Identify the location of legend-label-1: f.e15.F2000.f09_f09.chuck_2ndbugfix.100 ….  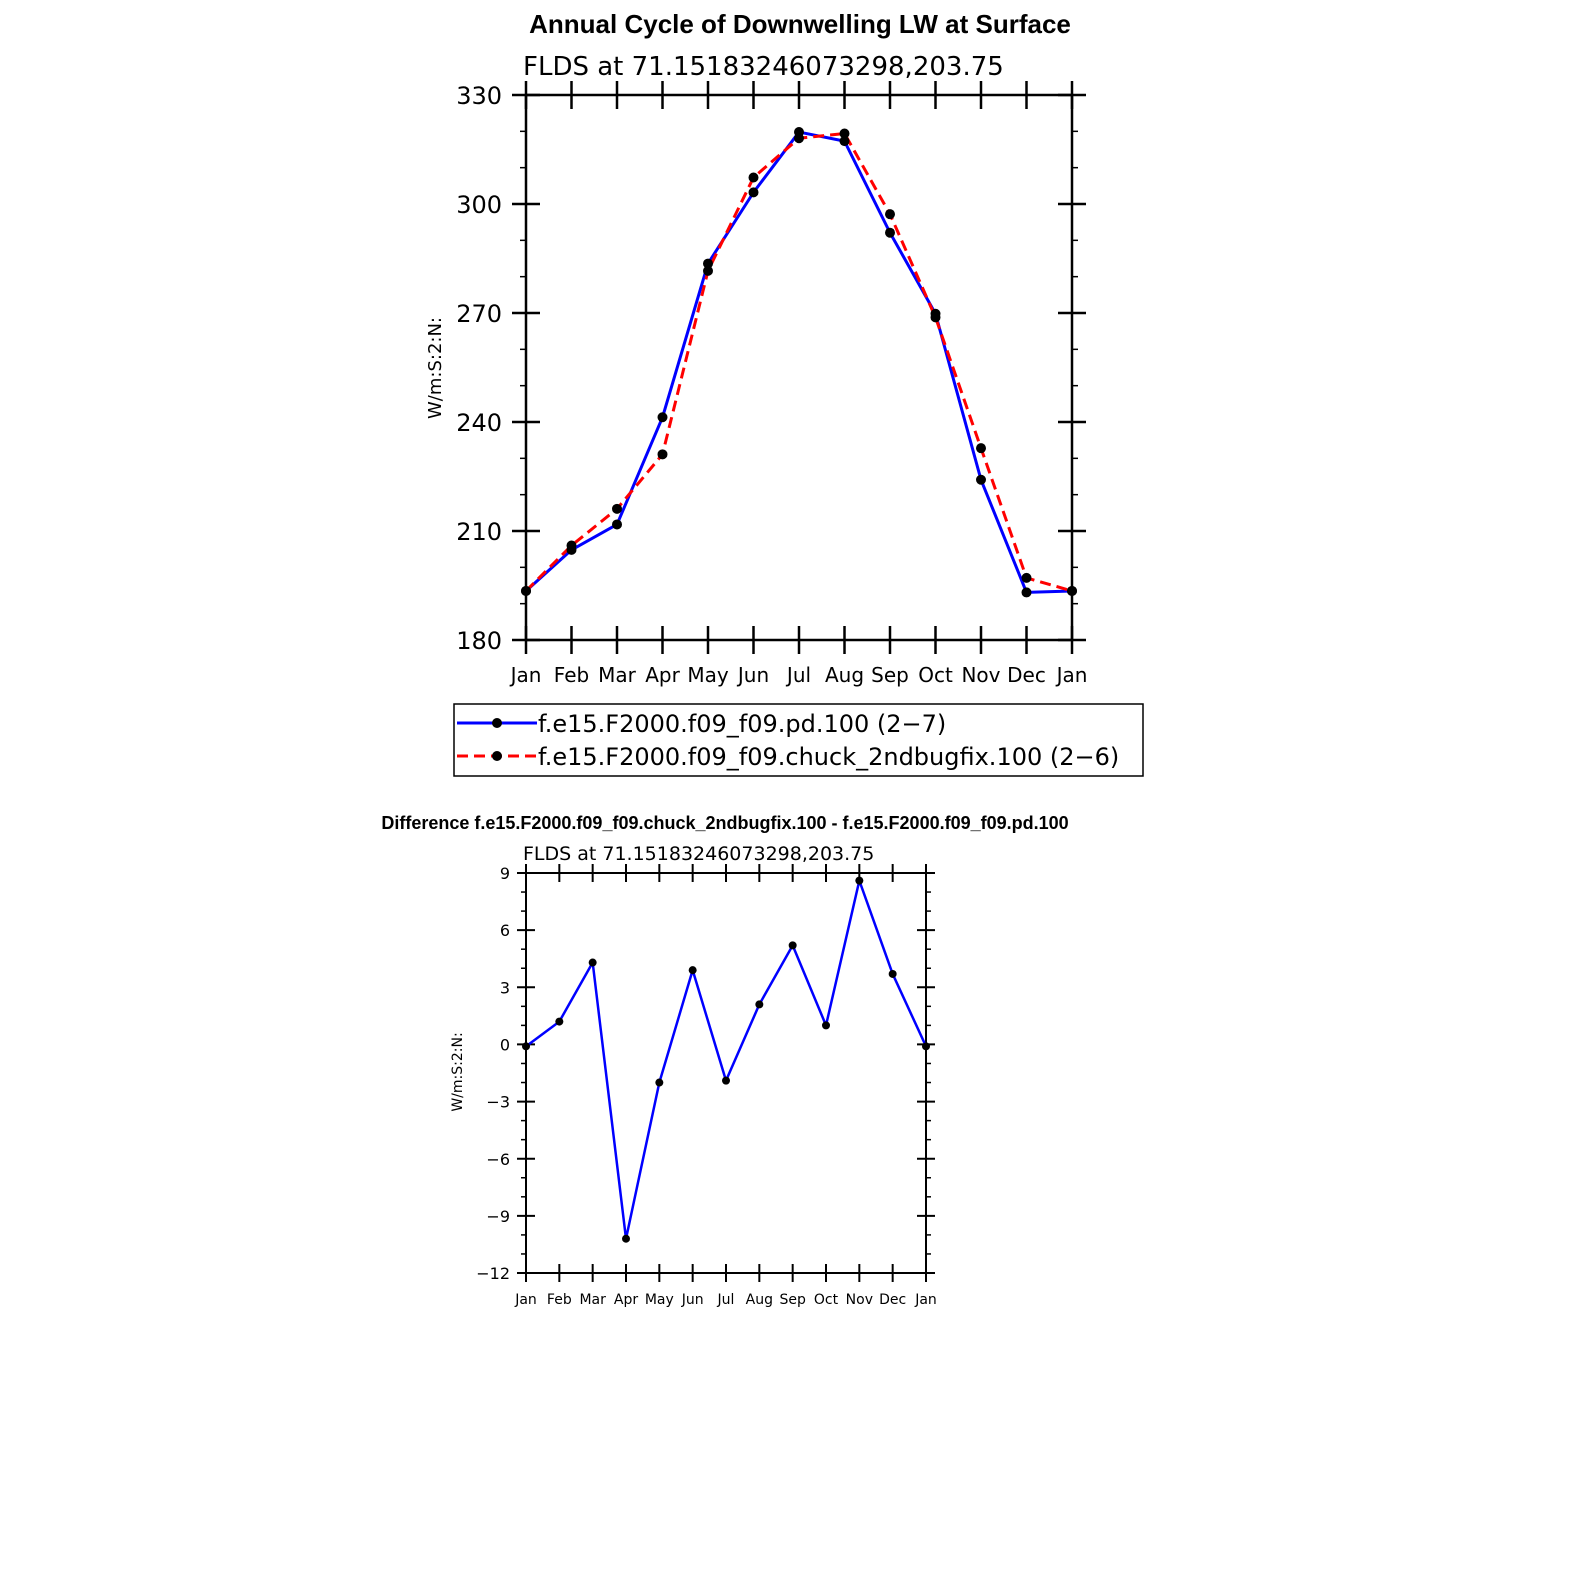
(828, 757).